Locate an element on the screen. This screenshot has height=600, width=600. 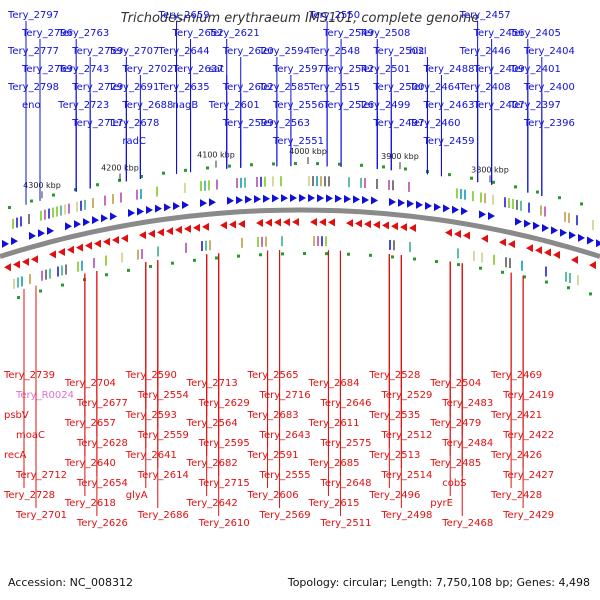
reverse-gene-label: Tery_2569 is located at coordinates (285, 515).